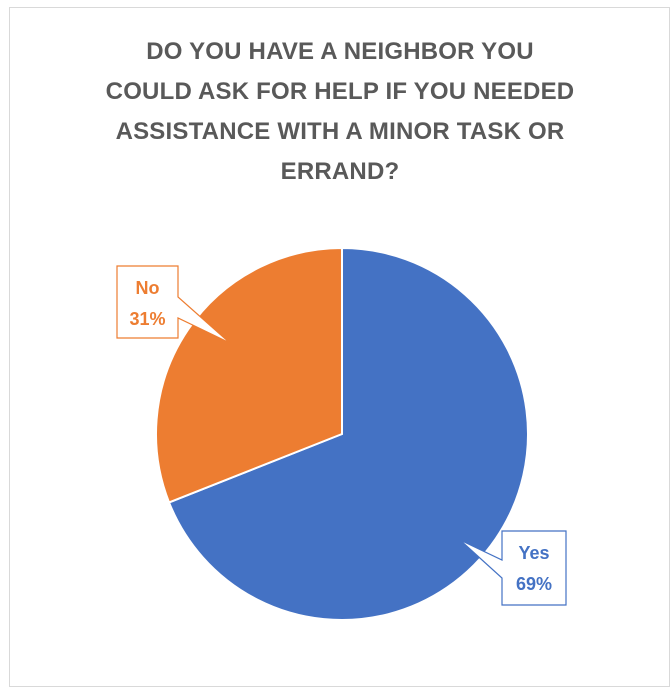 The height and width of the screenshot is (687, 671). Describe the element at coordinates (249, 375) in the screenshot. I see `pie-slice-no` at that location.